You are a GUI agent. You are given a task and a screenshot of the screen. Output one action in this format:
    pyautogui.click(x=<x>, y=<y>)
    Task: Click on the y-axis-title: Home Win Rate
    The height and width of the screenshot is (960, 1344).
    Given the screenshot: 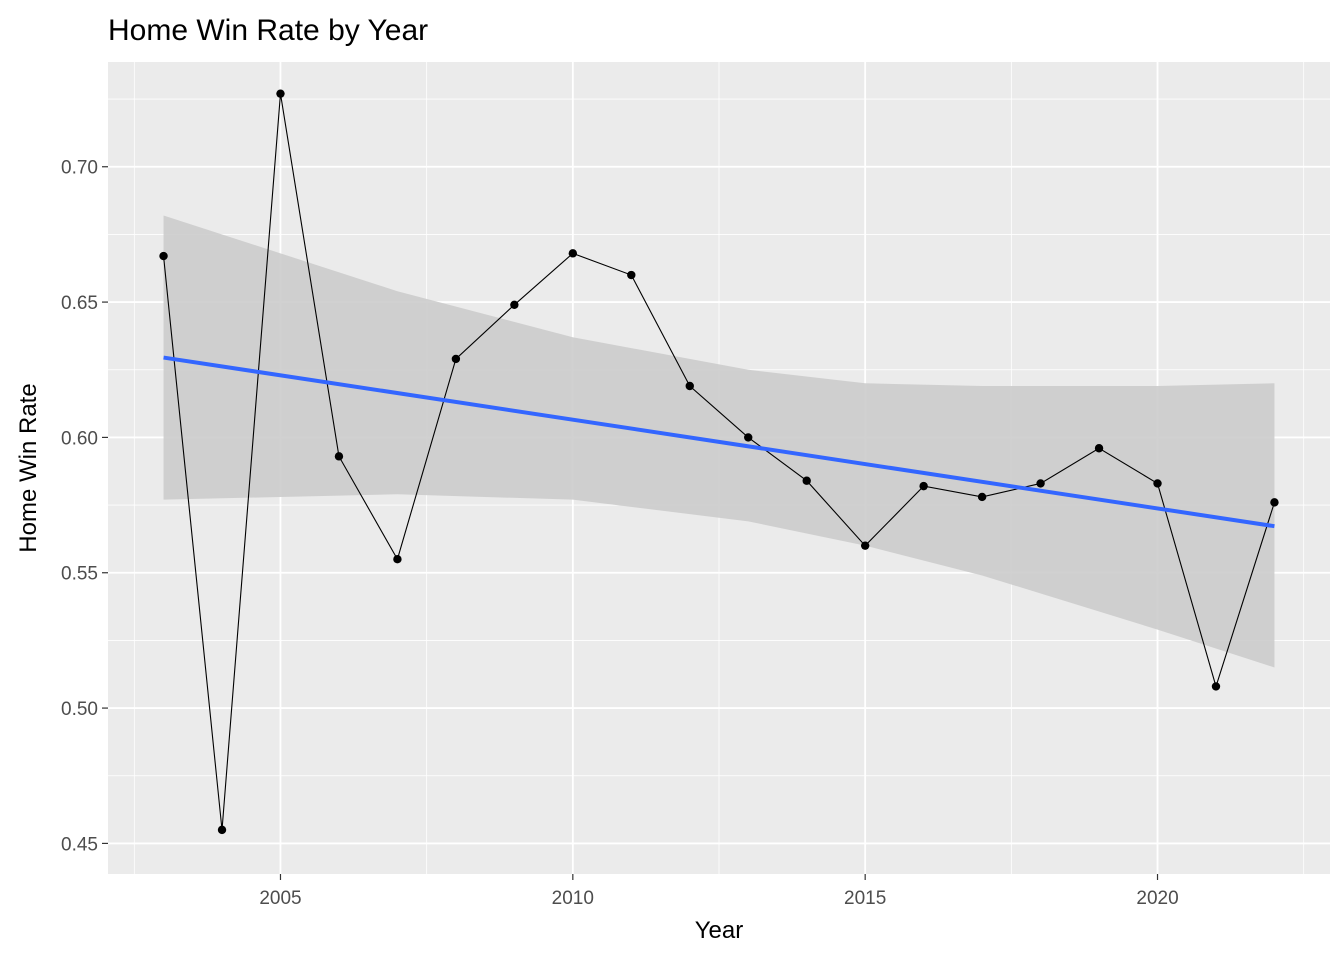 What is the action you would take?
    pyautogui.click(x=28, y=467)
    